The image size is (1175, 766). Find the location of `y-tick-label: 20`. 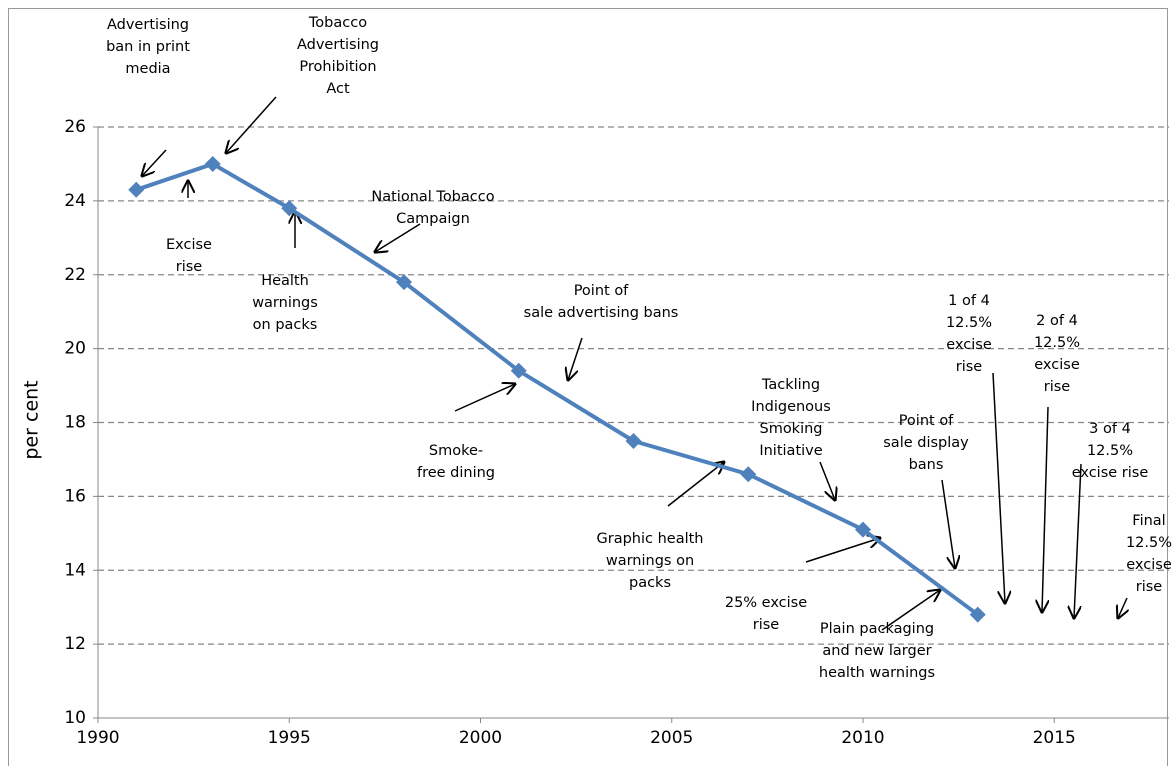

y-tick-label: 20 is located at coordinates (75, 349).